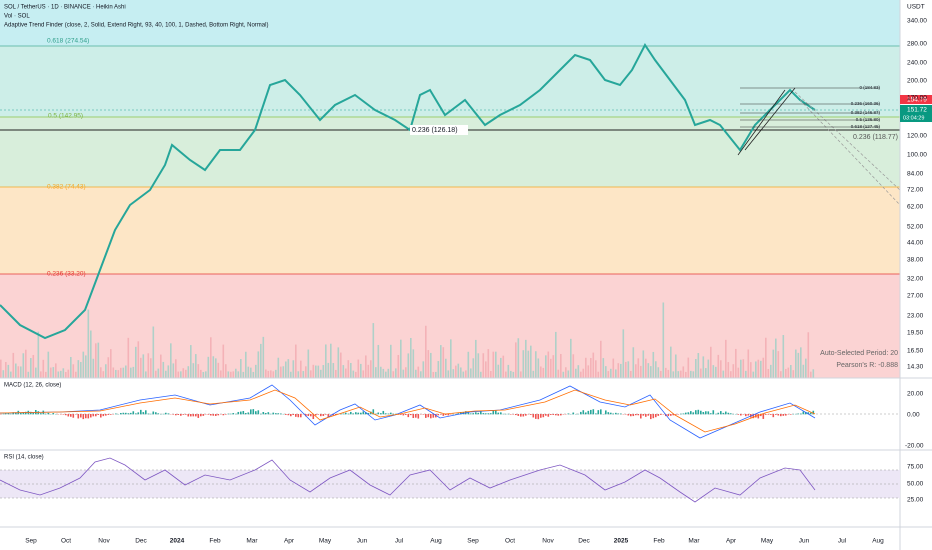 This screenshot has width=932, height=550. I want to click on price-tick-label: 32.00, so click(915, 279).